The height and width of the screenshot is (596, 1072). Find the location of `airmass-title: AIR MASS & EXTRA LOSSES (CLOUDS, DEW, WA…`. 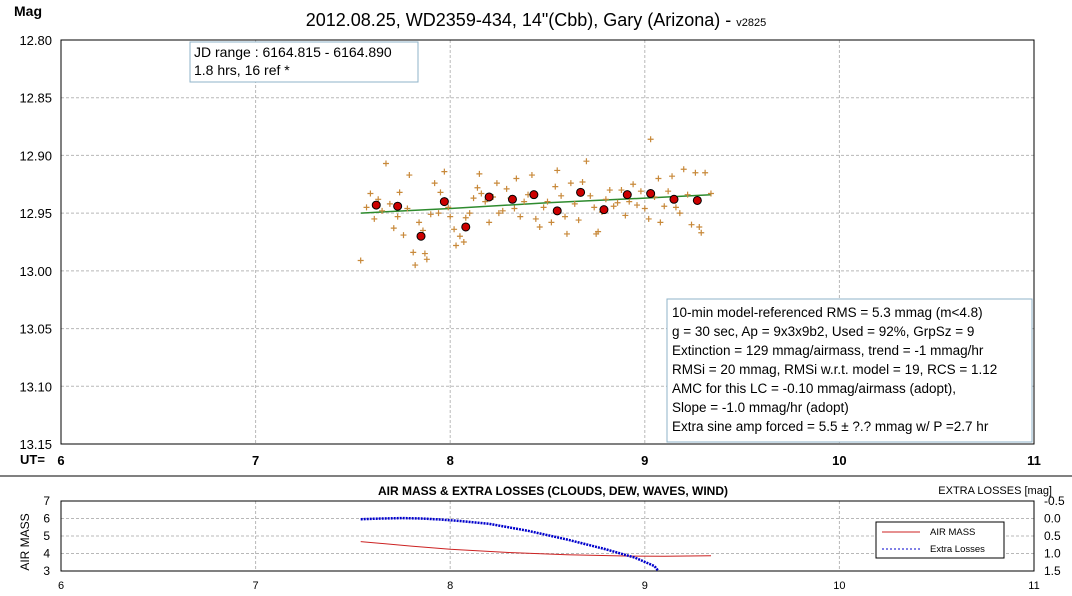

airmass-title: AIR MASS & EXTRA LOSSES (CLOUDS, DEW, WA… is located at coordinates (553, 491).